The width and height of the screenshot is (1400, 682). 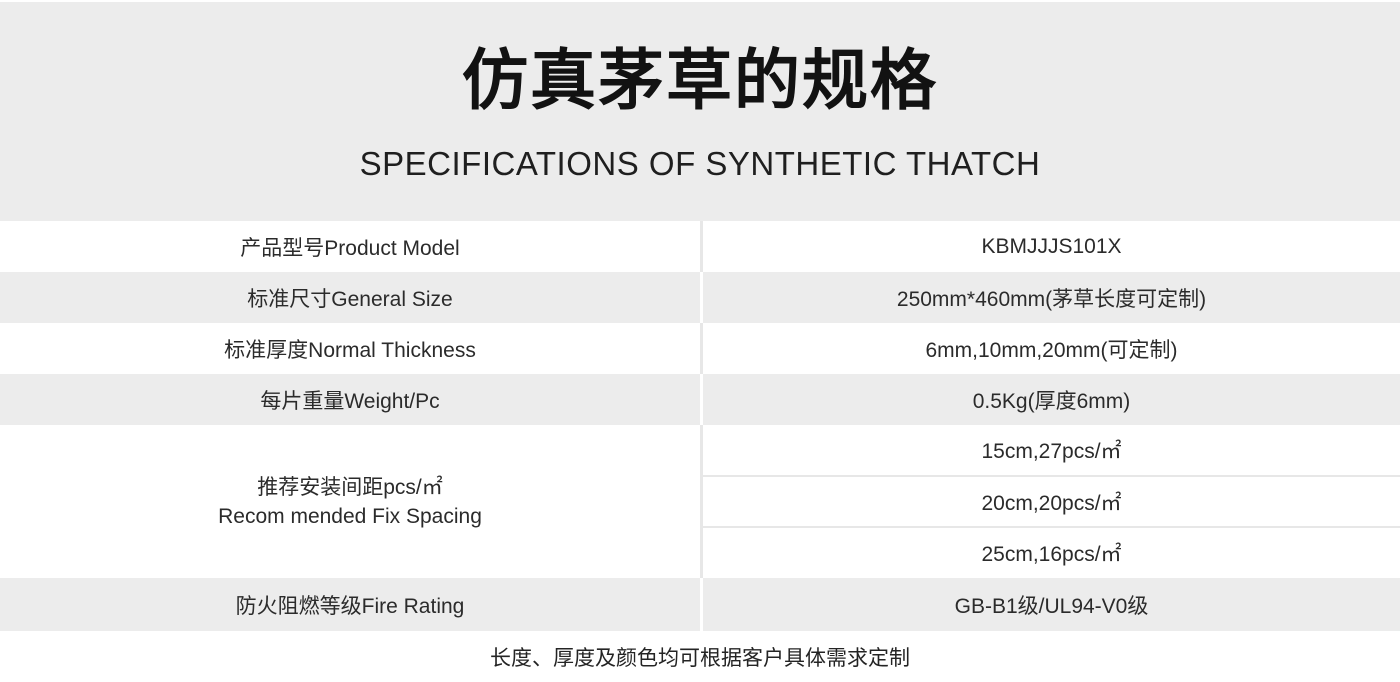 I want to click on spec-value-fire-rating: GB-B1级/UL94-V0级, so click(x=1050, y=604).